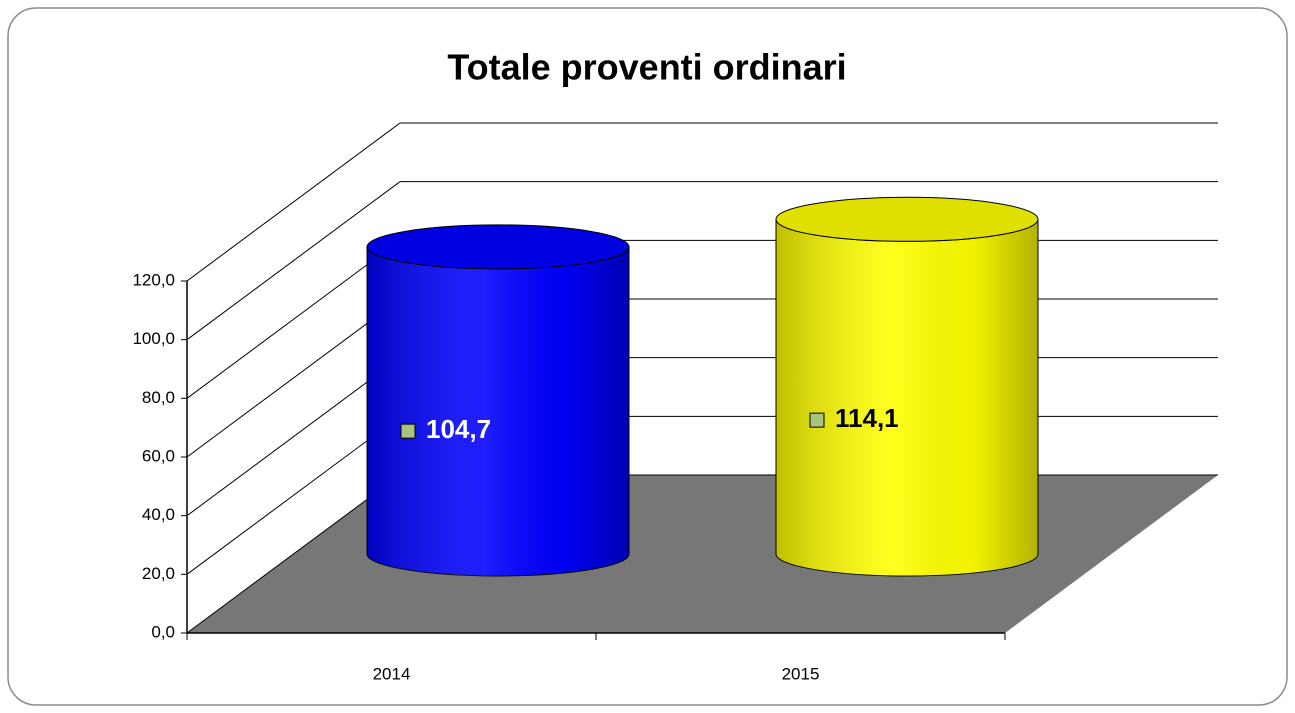  I want to click on x-tick-label: 2014, so click(392, 673).